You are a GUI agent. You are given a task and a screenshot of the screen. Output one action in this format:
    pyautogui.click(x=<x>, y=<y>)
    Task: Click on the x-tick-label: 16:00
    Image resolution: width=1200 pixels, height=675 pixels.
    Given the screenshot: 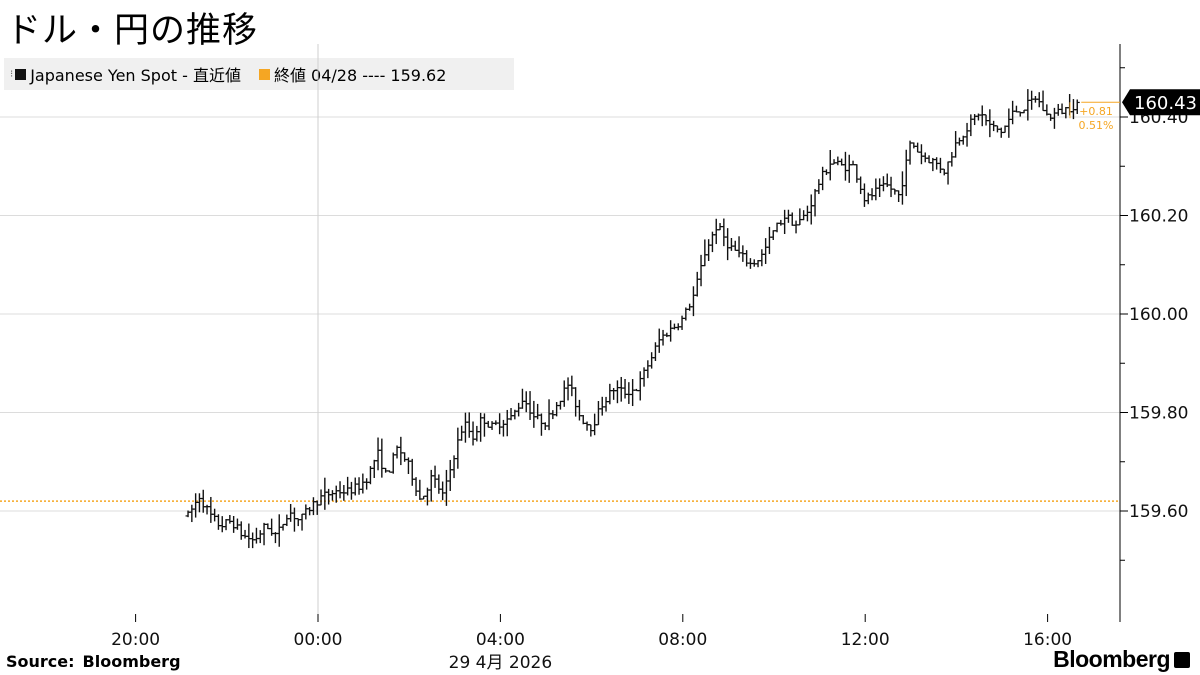 What is the action you would take?
    pyautogui.click(x=1047, y=640)
    